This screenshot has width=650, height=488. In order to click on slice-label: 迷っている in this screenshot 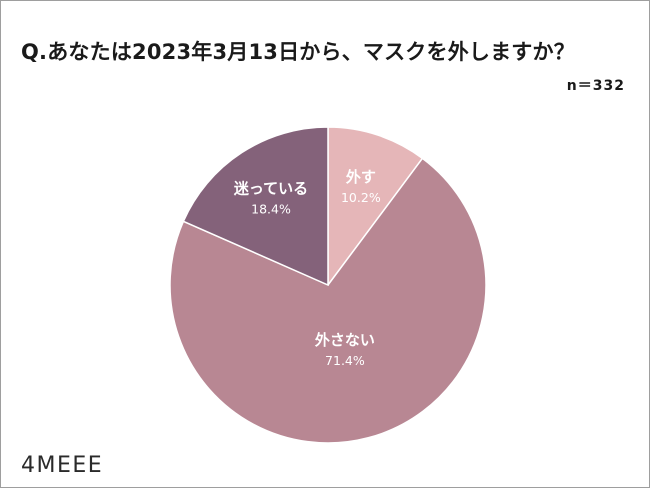, I will do `click(270, 189)`.